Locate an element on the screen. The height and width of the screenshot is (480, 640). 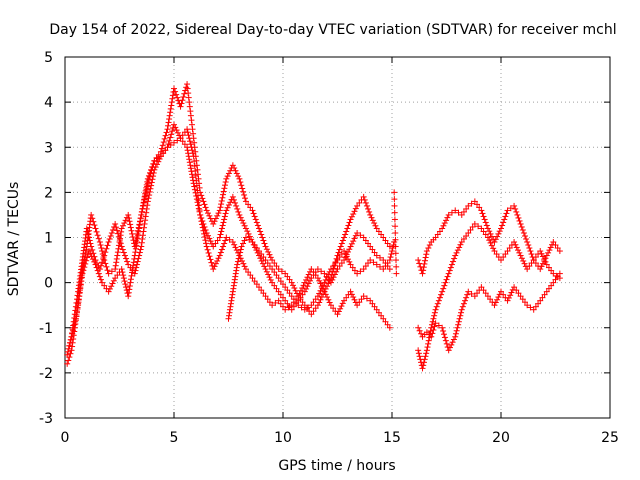
y-tick-label: 3 is located at coordinates (48, 148).